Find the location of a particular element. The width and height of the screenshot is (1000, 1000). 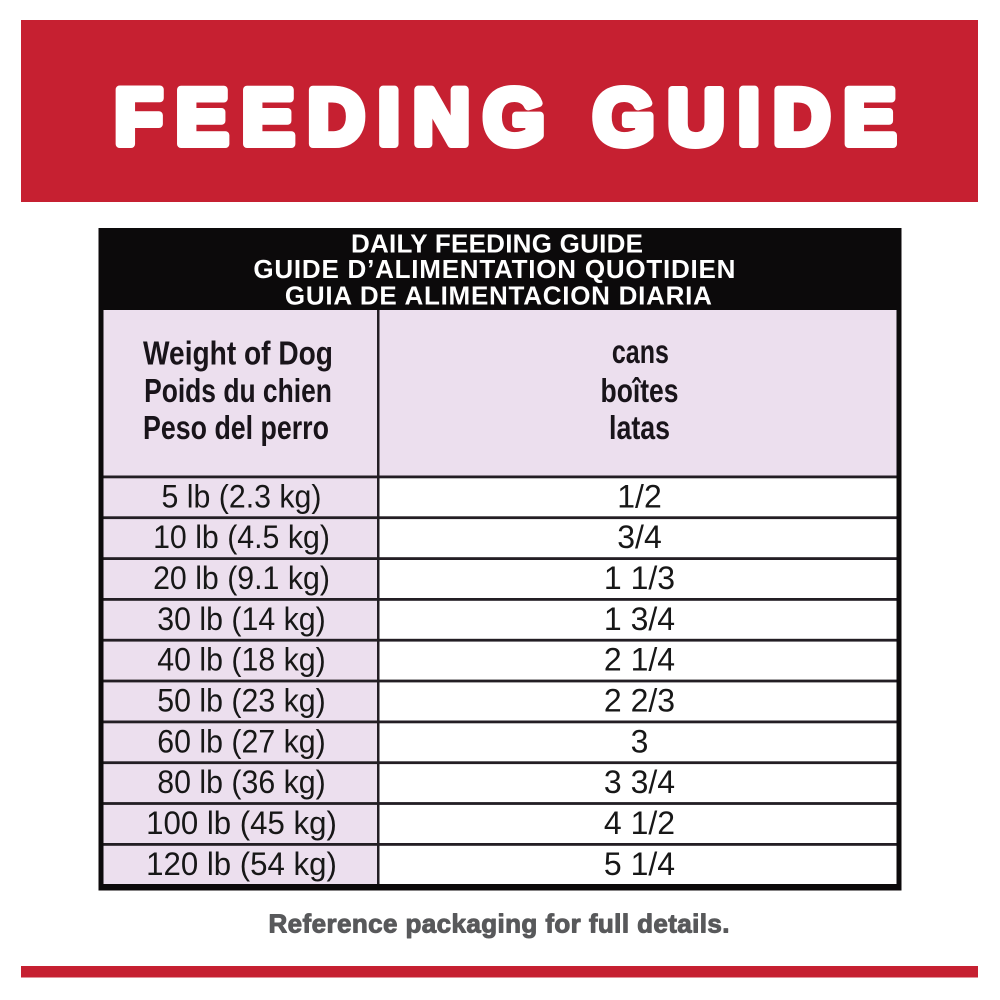

svg-text: 5 lb (2.3 kg) is located at coordinates (242, 497).